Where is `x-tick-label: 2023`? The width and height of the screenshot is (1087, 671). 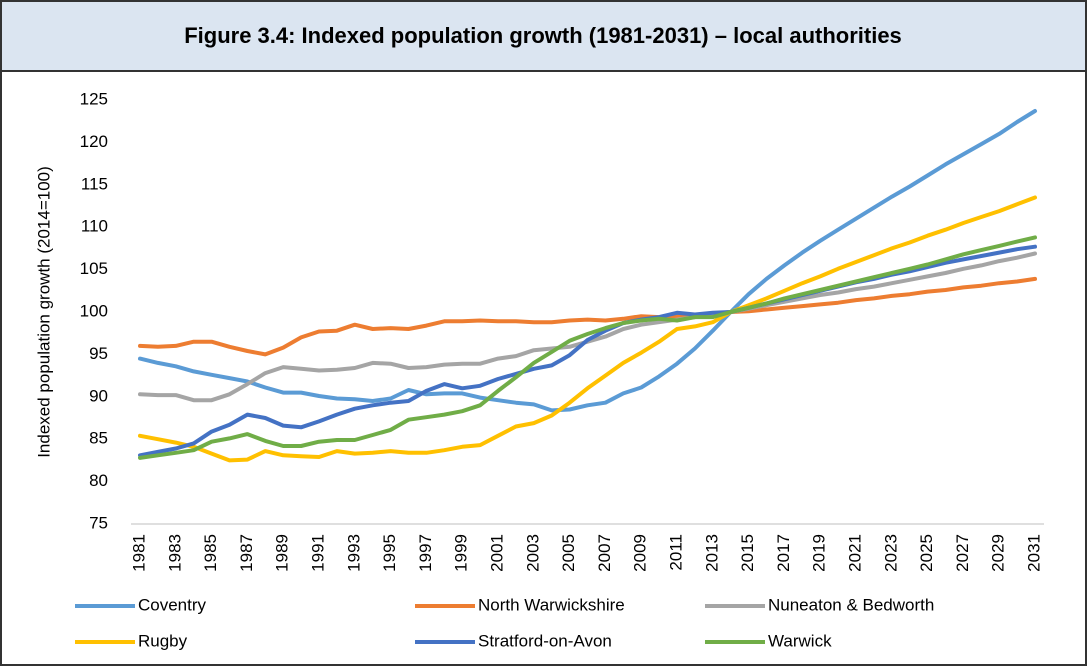
x-tick-label: 2023 is located at coordinates (890, 553).